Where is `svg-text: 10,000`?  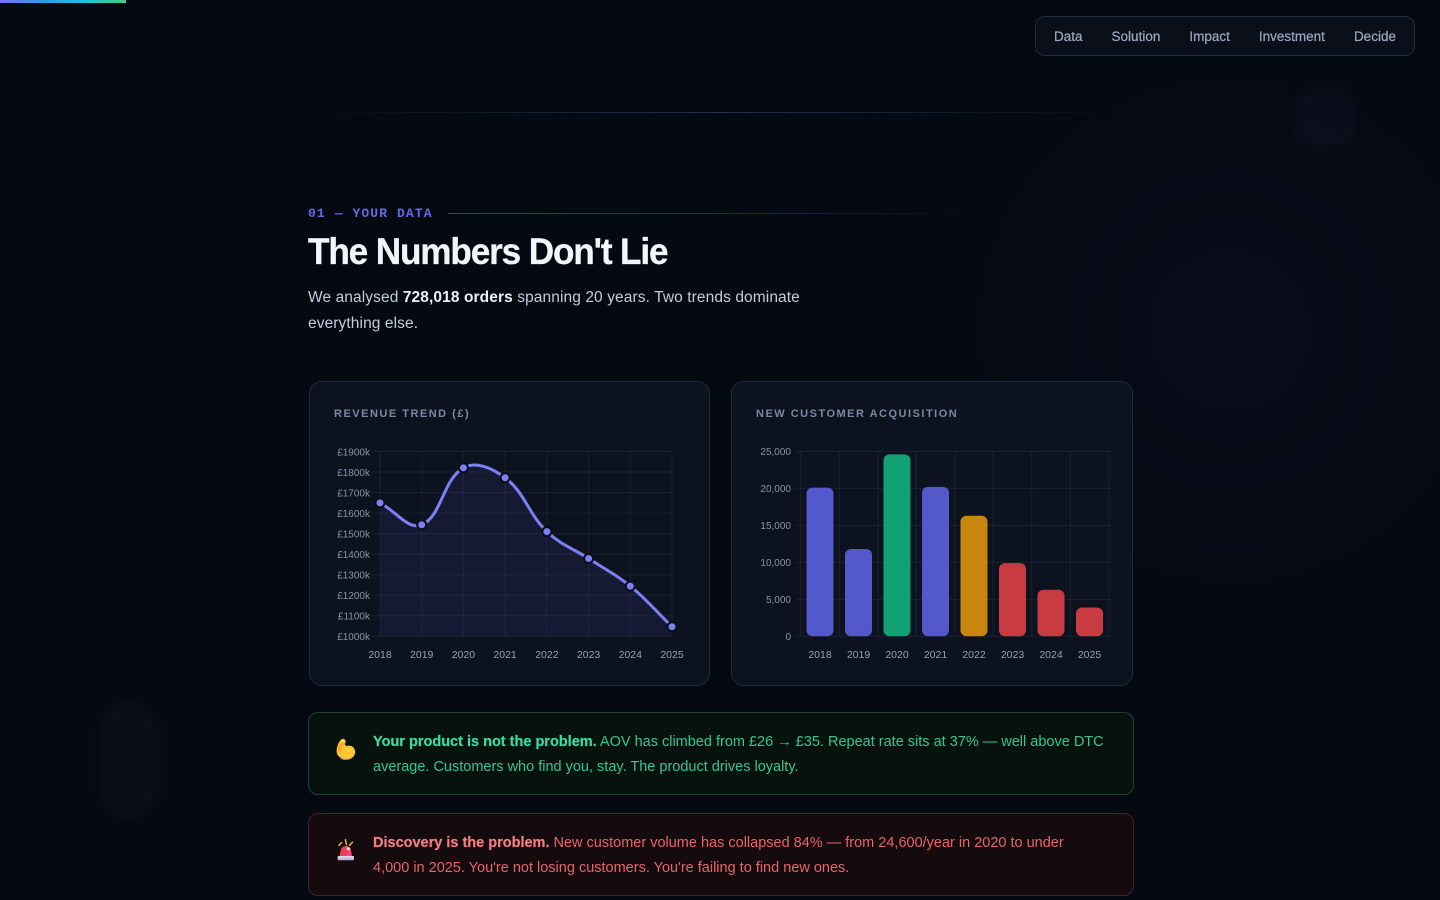 svg-text: 10,000 is located at coordinates (775, 563).